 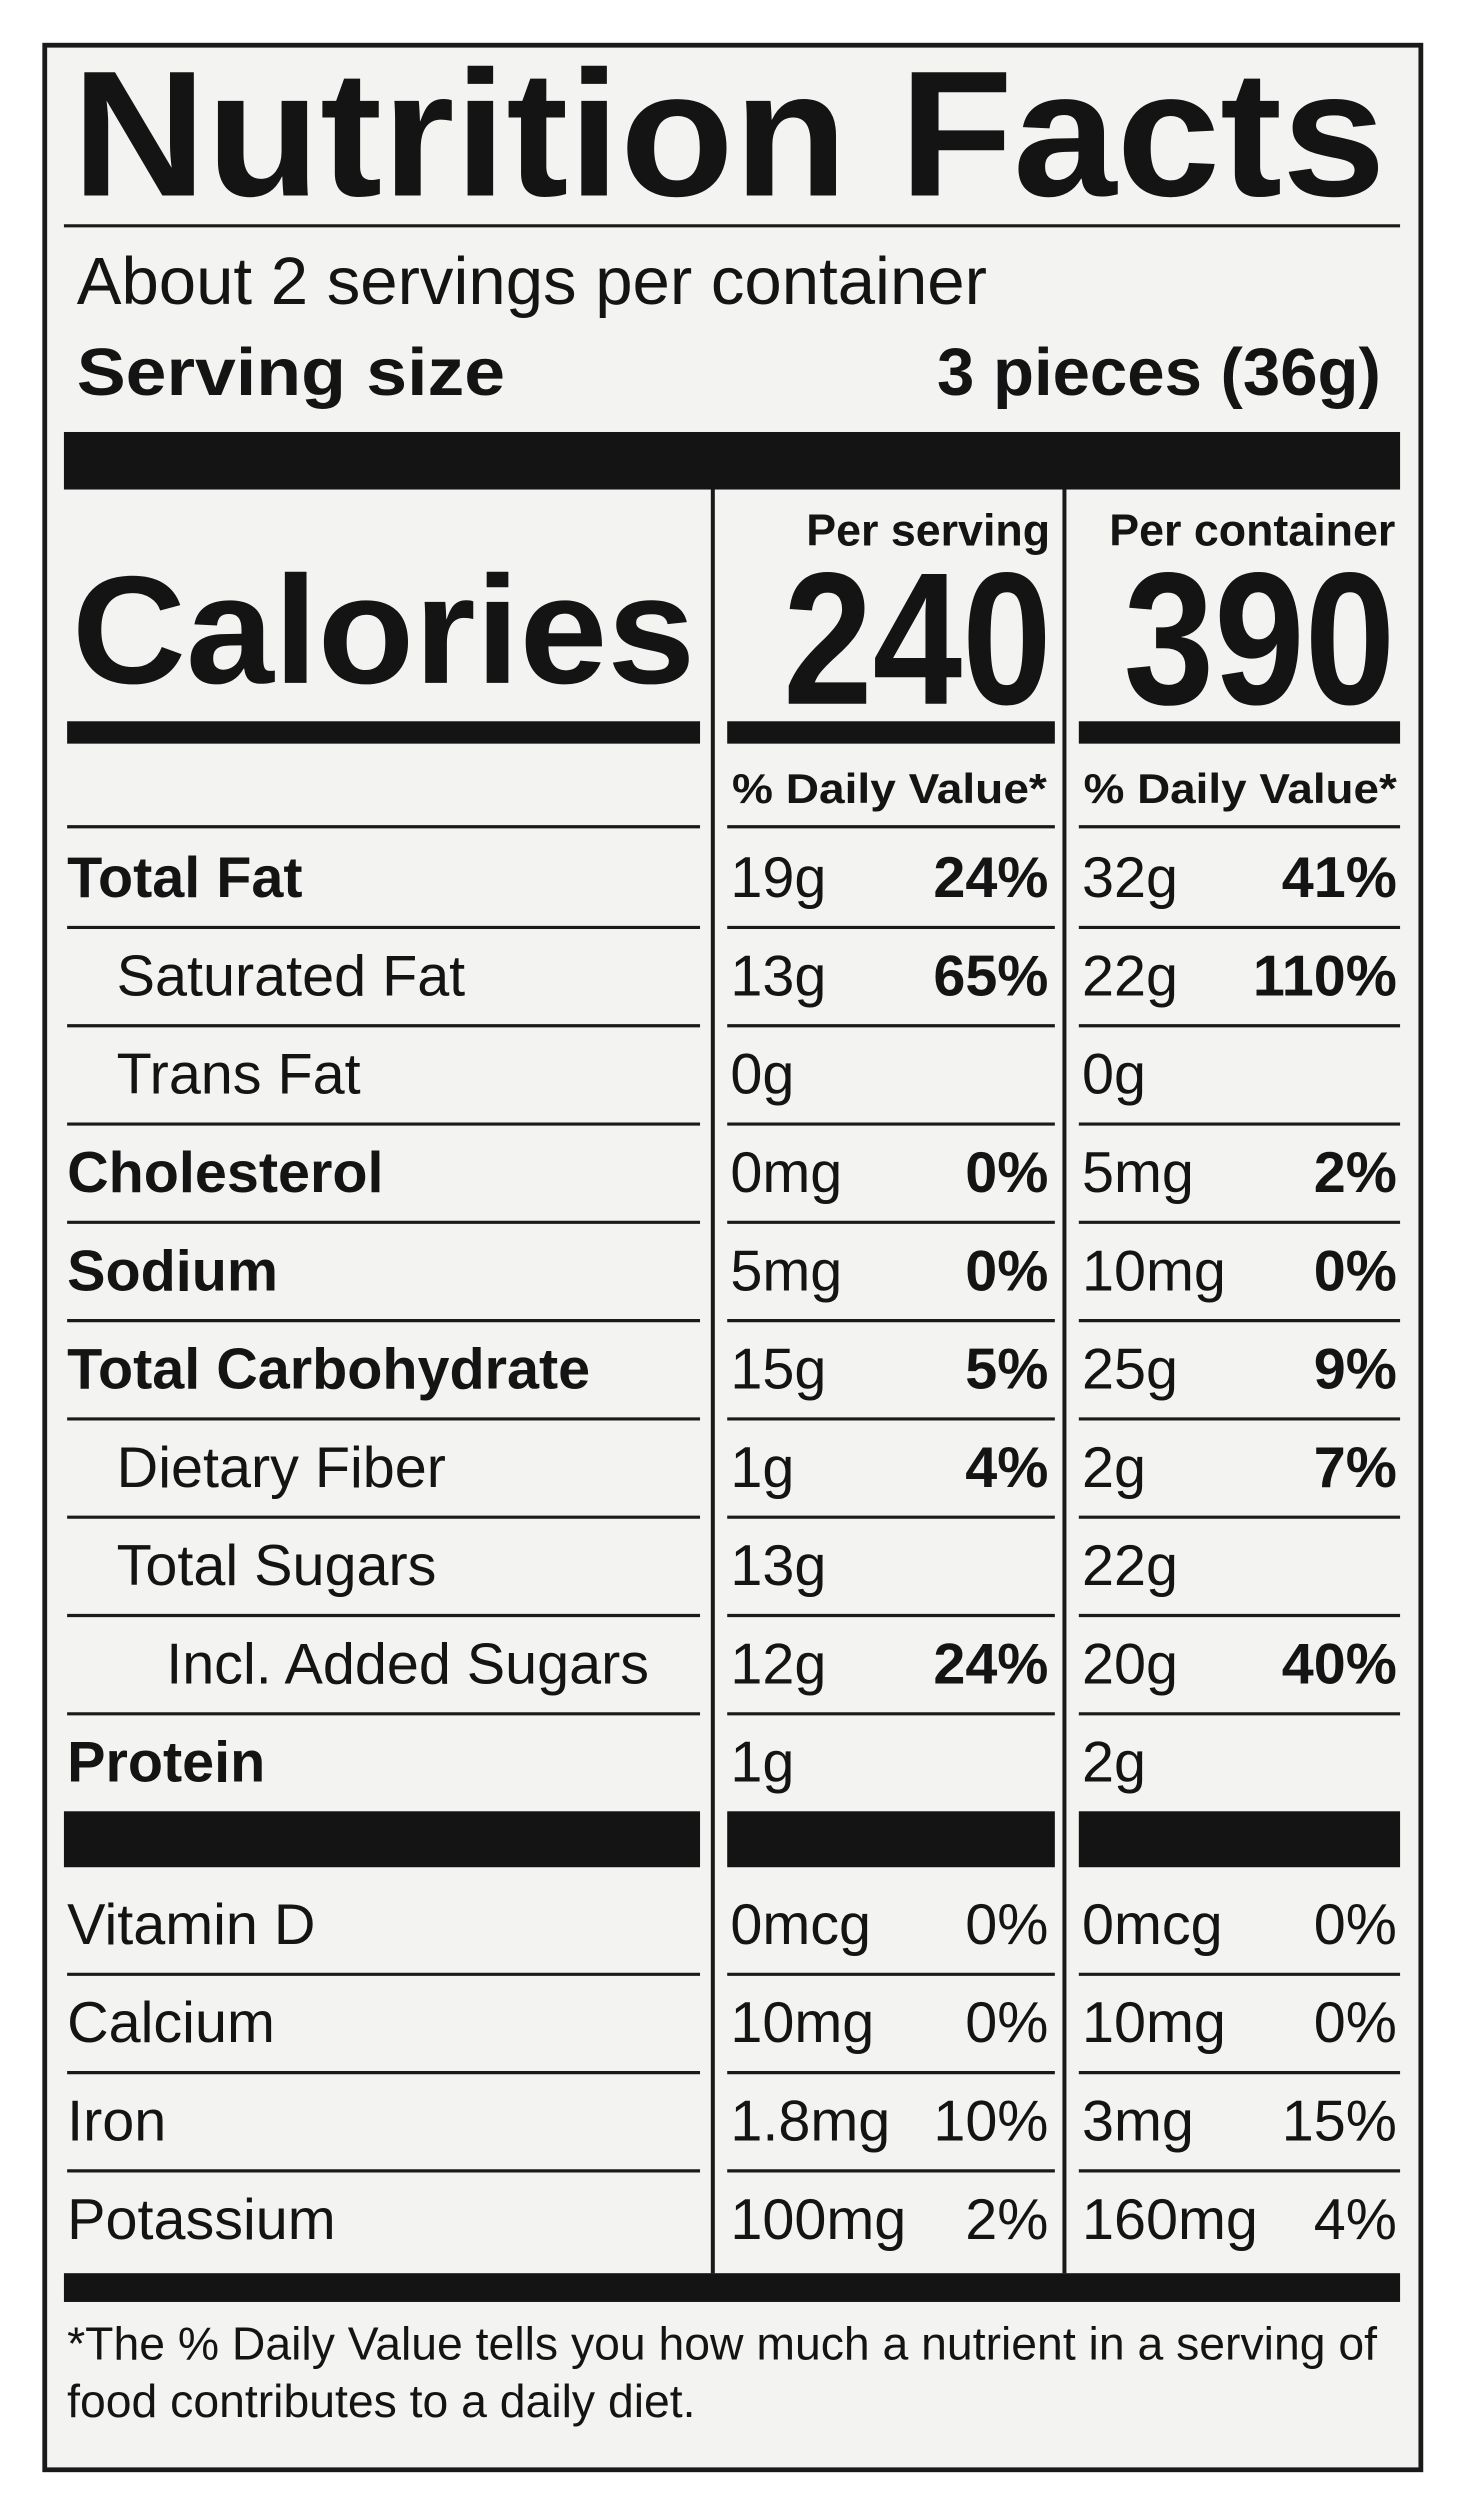 I want to click on nutrient-name: Calcium, so click(x=171, y=2023).